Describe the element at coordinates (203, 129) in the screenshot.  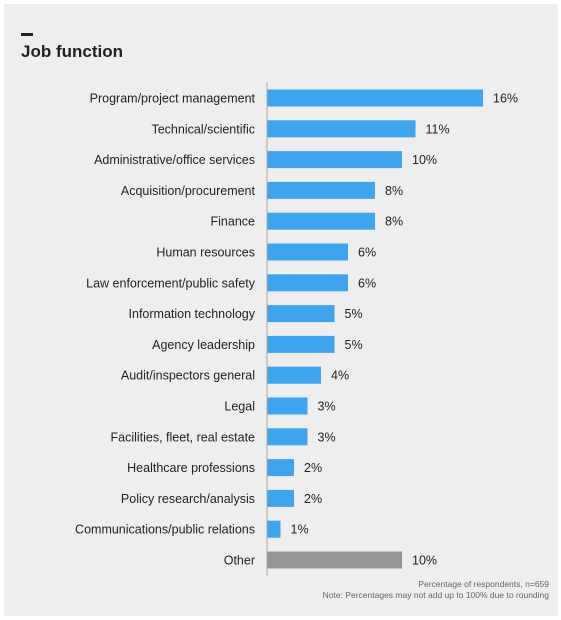
I see `category-label: Technical/scientific` at that location.